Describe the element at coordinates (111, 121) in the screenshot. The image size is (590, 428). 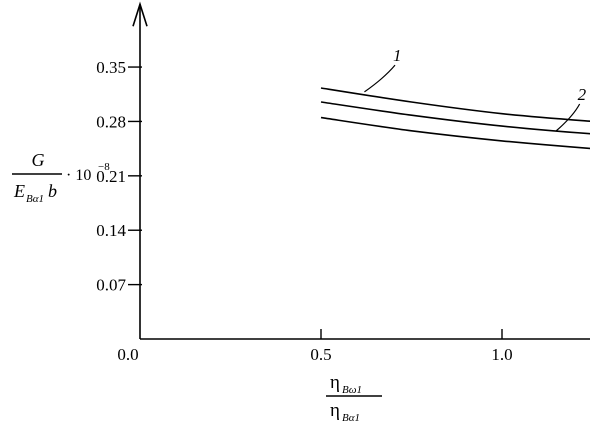
I see `y-tick-label: 0.28` at that location.